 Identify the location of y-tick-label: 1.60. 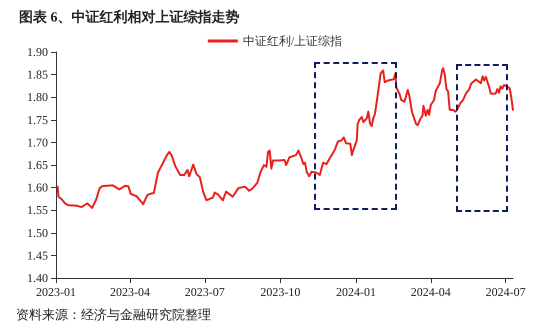
(37, 187).